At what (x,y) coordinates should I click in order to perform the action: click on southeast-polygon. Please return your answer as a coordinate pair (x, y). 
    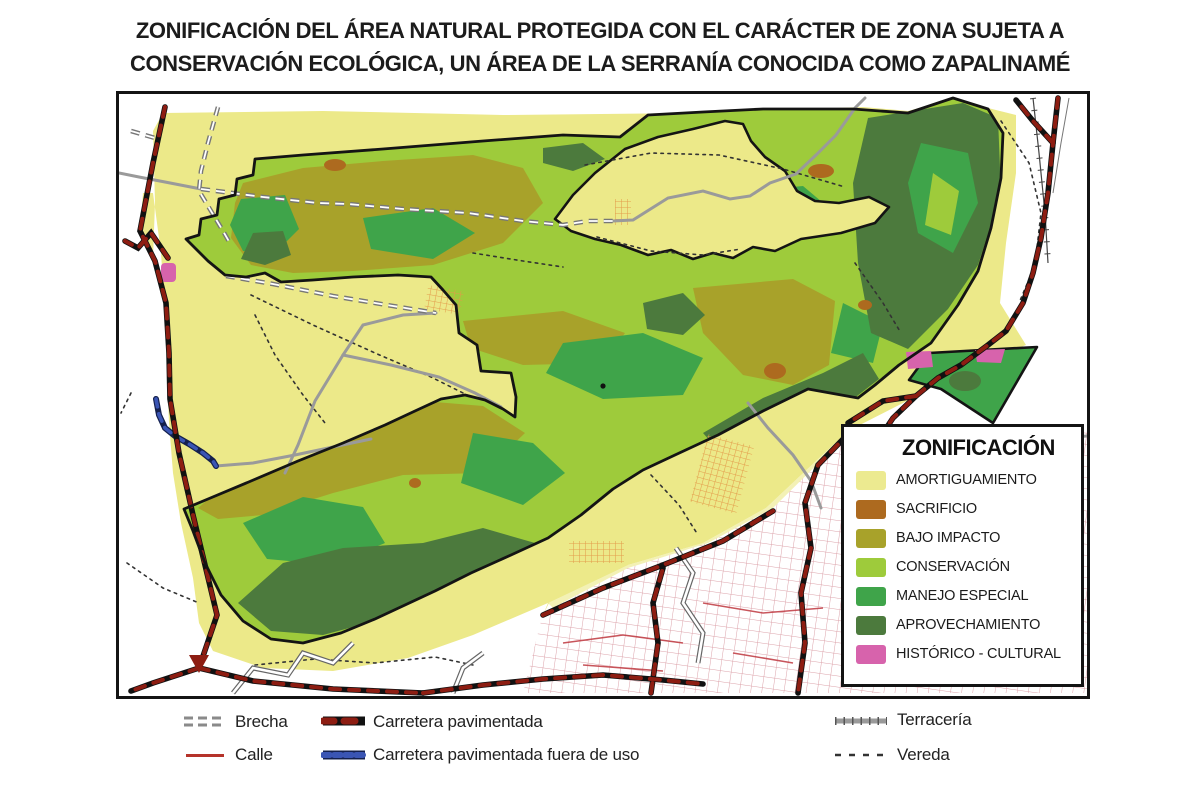
    Looking at the image, I should click on (973, 385).